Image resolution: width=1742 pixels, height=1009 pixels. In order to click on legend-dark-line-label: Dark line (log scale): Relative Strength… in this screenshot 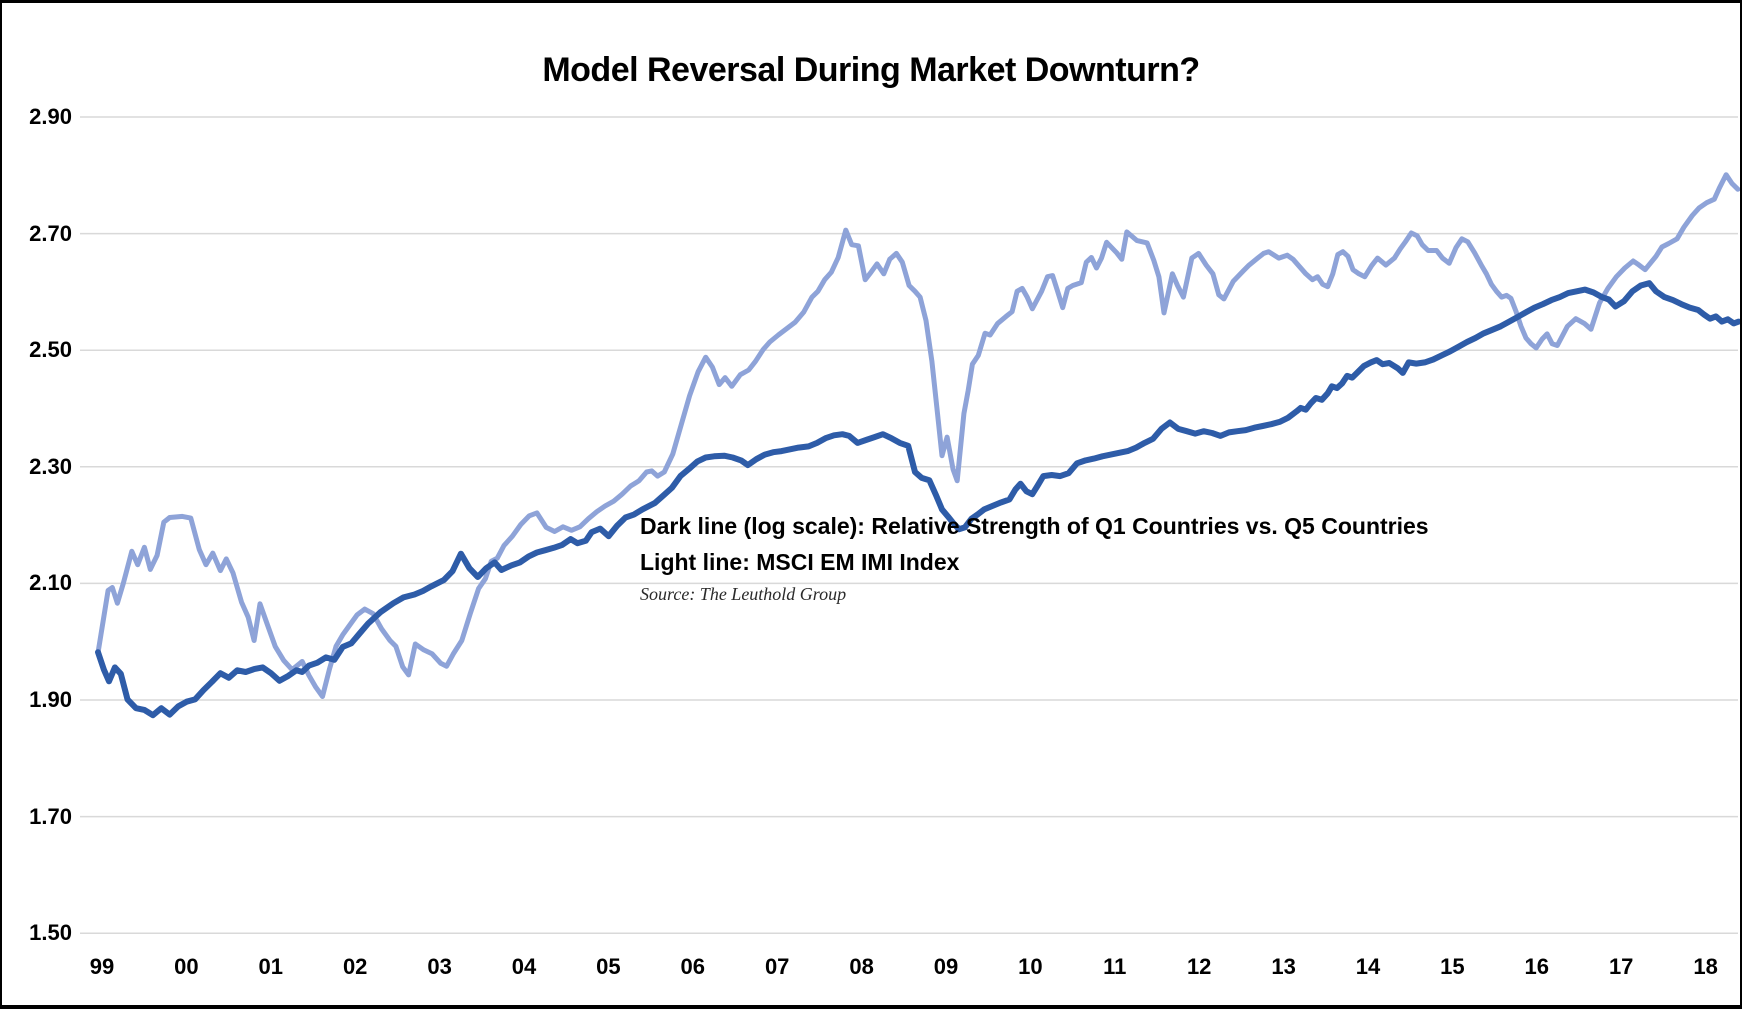, I will do `click(1034, 526)`.